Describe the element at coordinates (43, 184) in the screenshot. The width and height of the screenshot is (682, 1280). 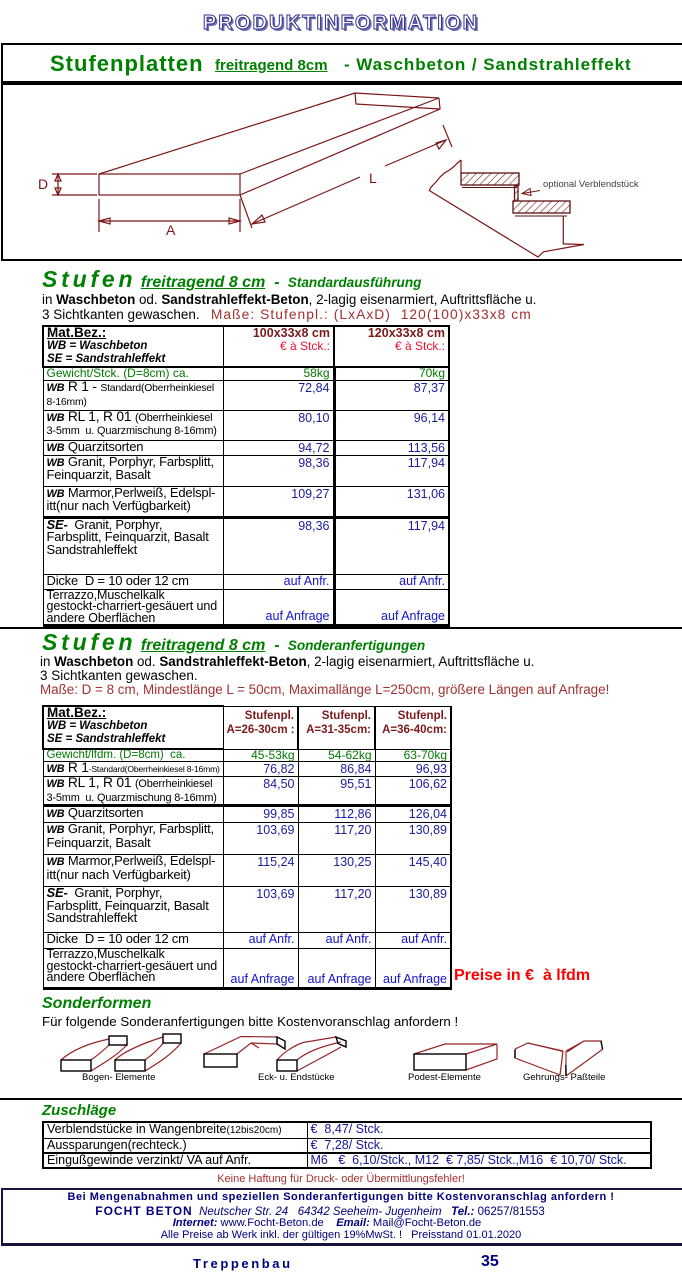
I see `svg-text: D` at that location.